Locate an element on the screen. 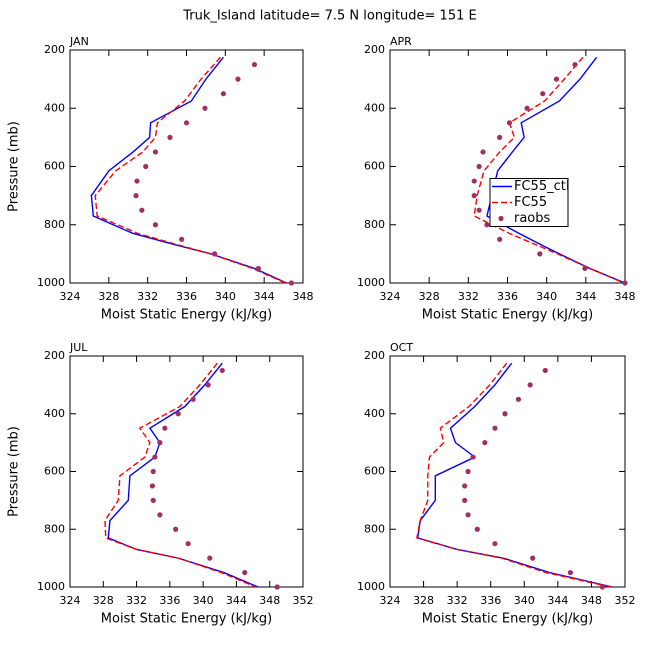 The width and height of the screenshot is (648, 648). x-tick-label: 328 is located at coordinates (429, 296).